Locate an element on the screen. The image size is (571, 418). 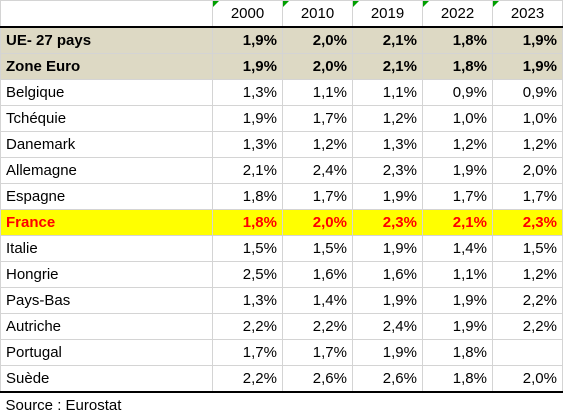
country-cell: Zone Euro is located at coordinates (106, 66).